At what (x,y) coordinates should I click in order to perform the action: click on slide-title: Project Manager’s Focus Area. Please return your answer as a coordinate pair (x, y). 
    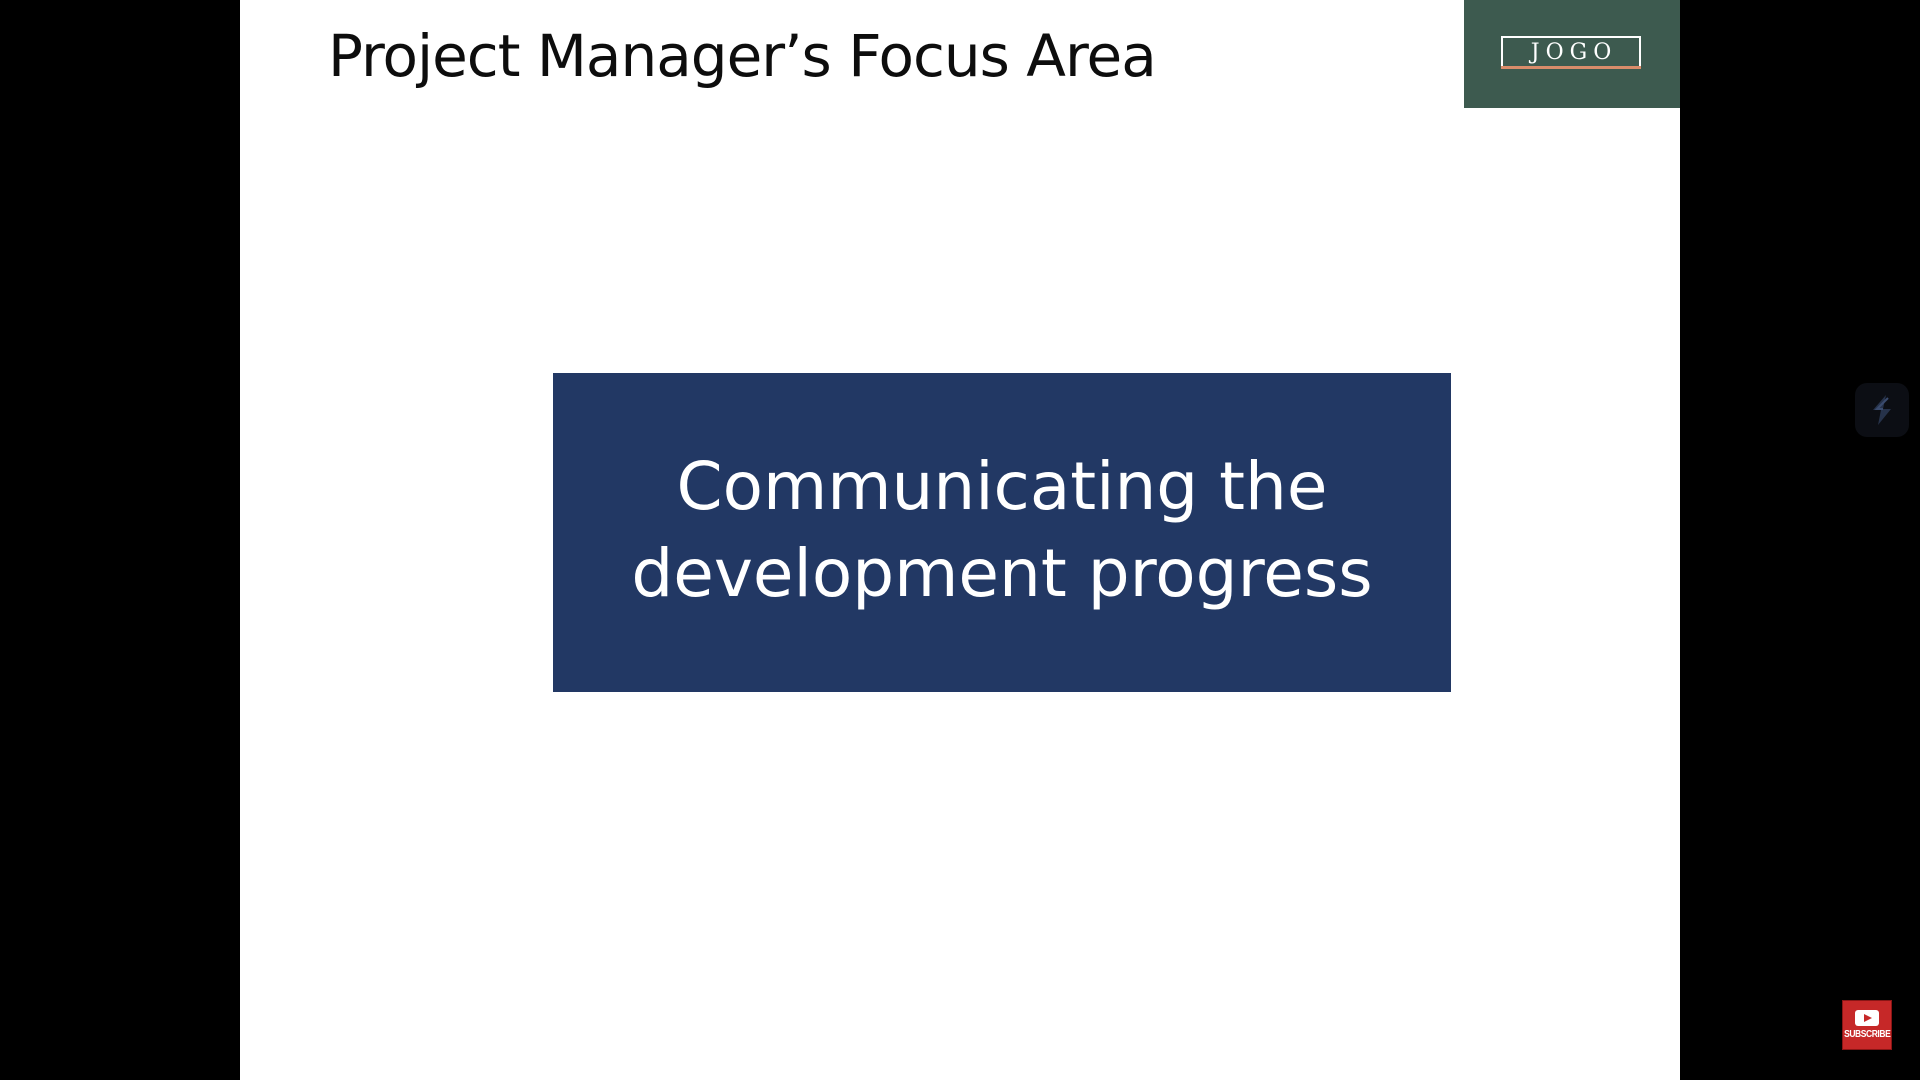
    Looking at the image, I should click on (742, 56).